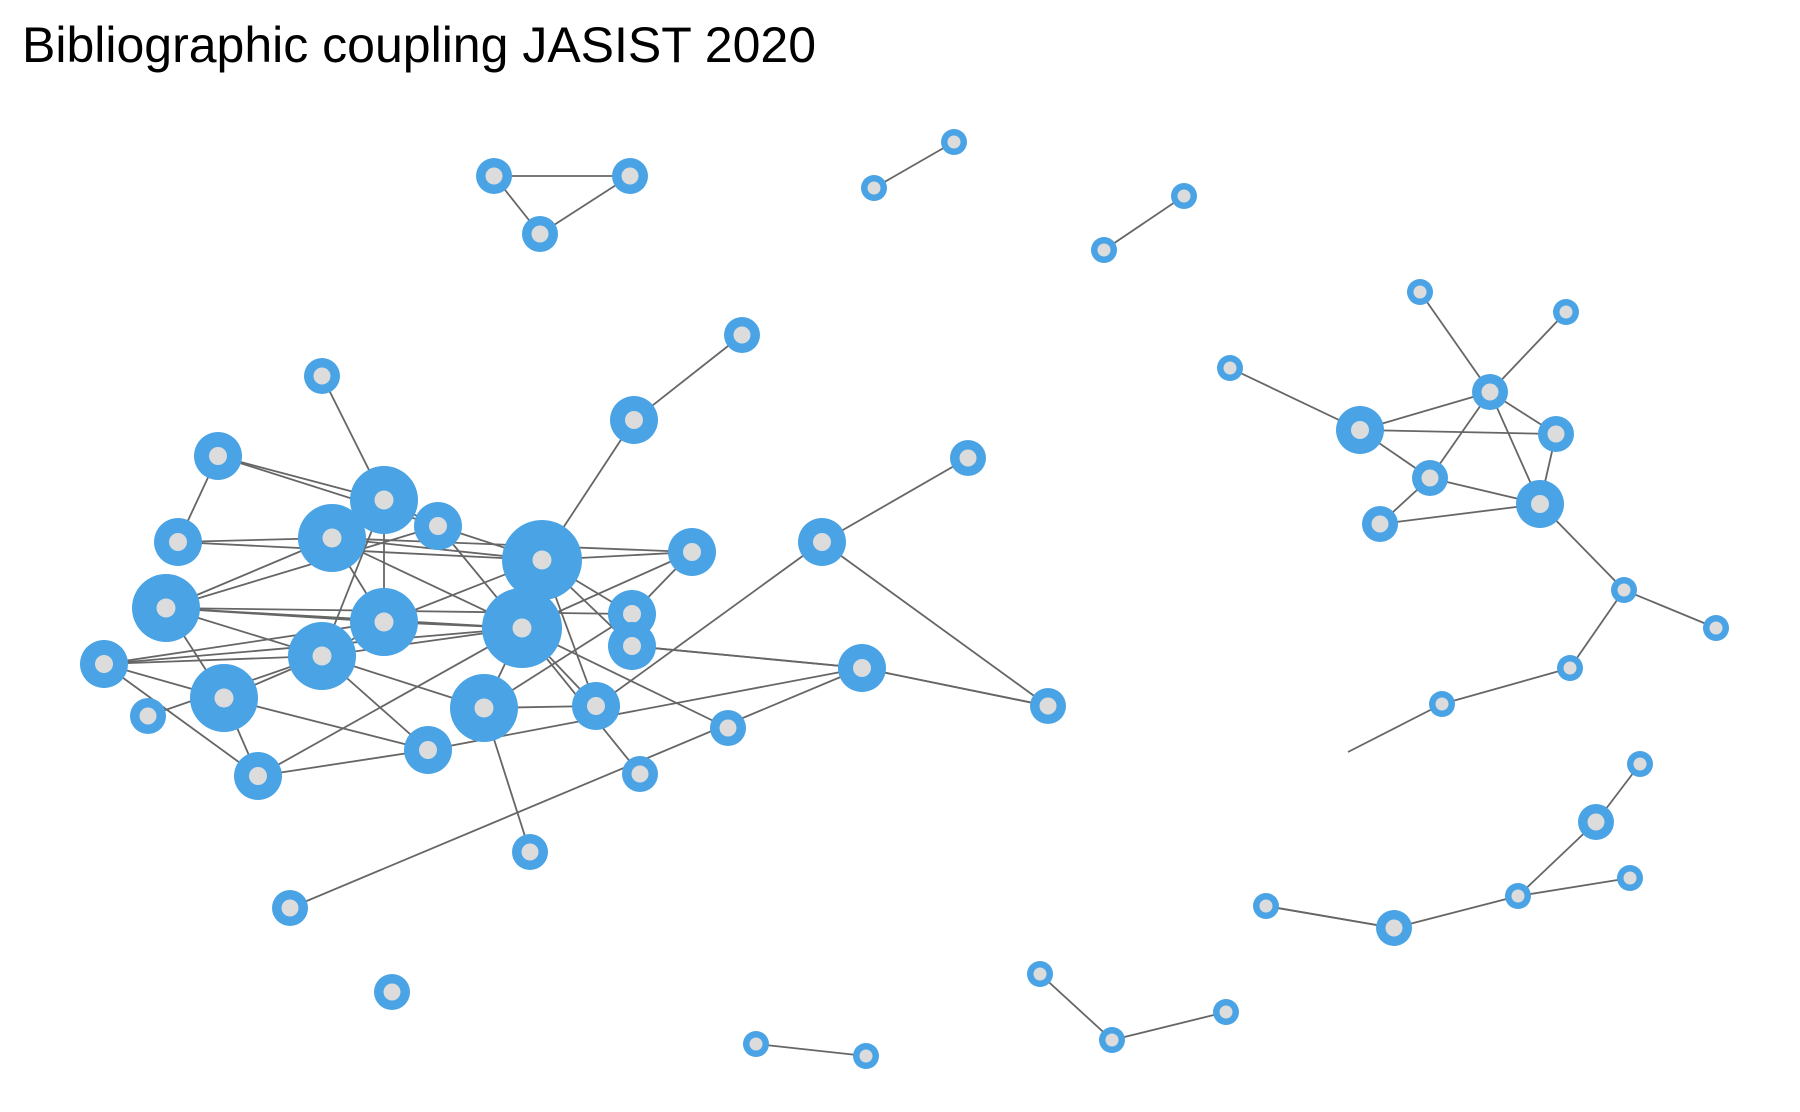  Describe the element at coordinates (419, 45) in the screenshot. I see `graph-title: Bibliographic coupling JASIST 2020` at that location.